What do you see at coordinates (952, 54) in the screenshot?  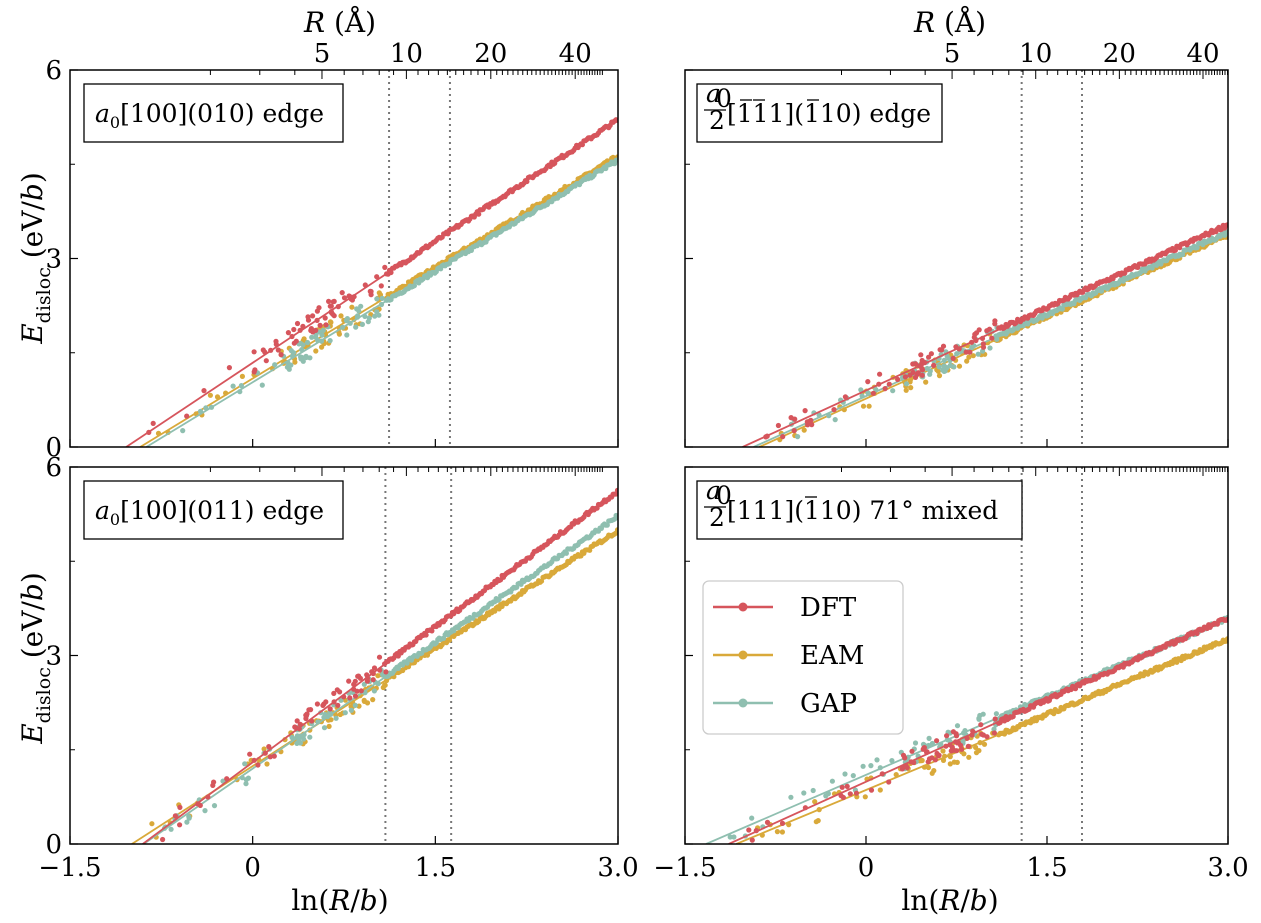 I see `top-tick-label: 5` at bounding box center [952, 54].